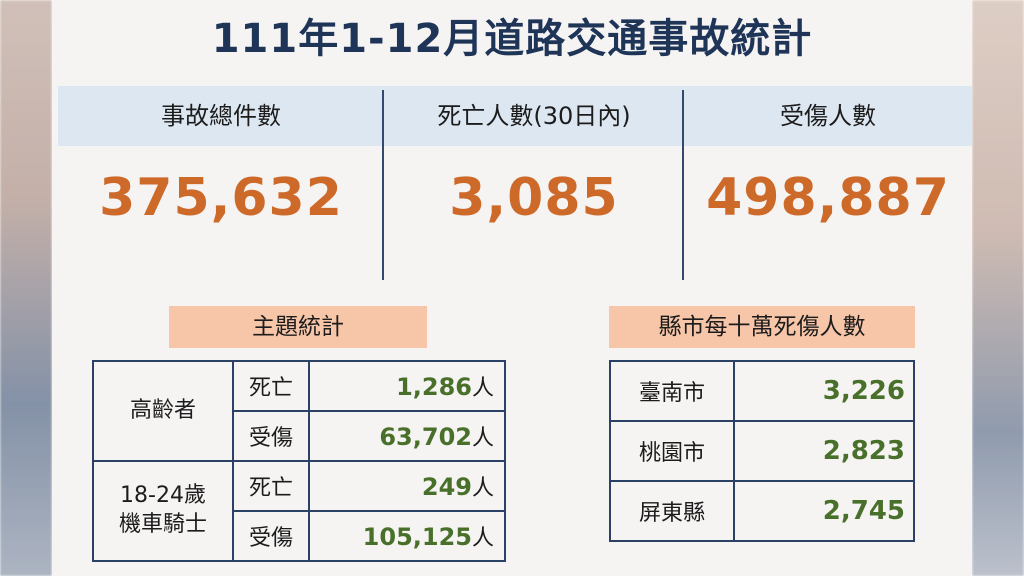  I want to click on city-name: 屏東縣, so click(672, 511).